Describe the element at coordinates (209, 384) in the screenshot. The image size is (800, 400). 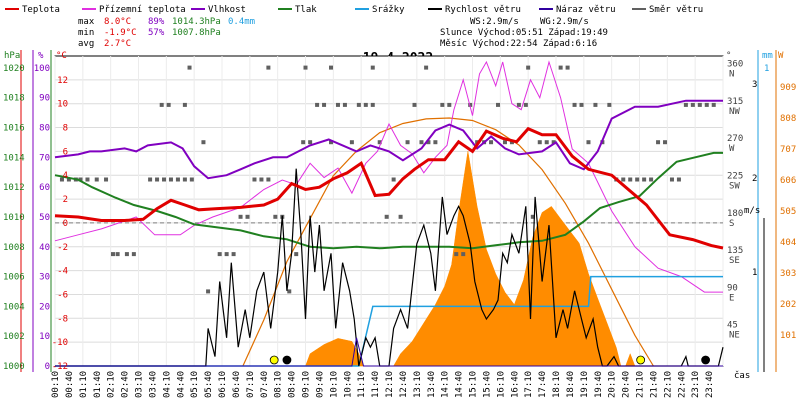
I see `x-tick-label: 05:40` at that location.